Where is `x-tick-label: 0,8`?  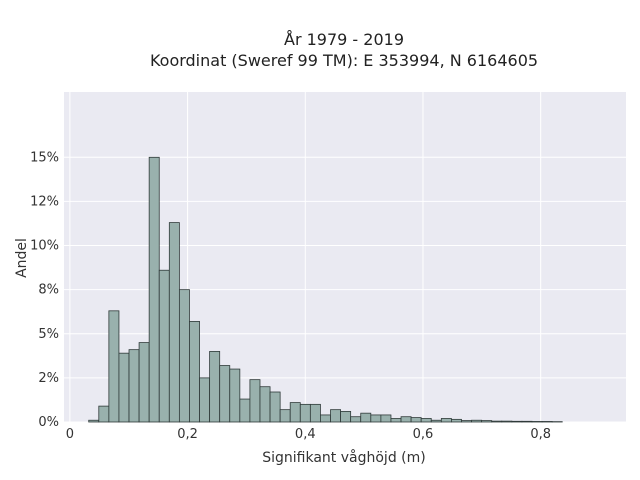
x-tick-label: 0,8 is located at coordinates (540, 434).